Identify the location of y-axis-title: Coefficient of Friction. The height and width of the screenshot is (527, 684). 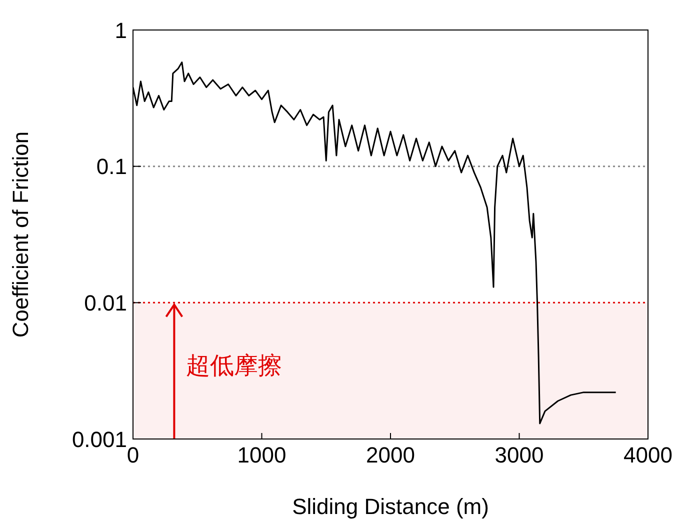
(20, 234).